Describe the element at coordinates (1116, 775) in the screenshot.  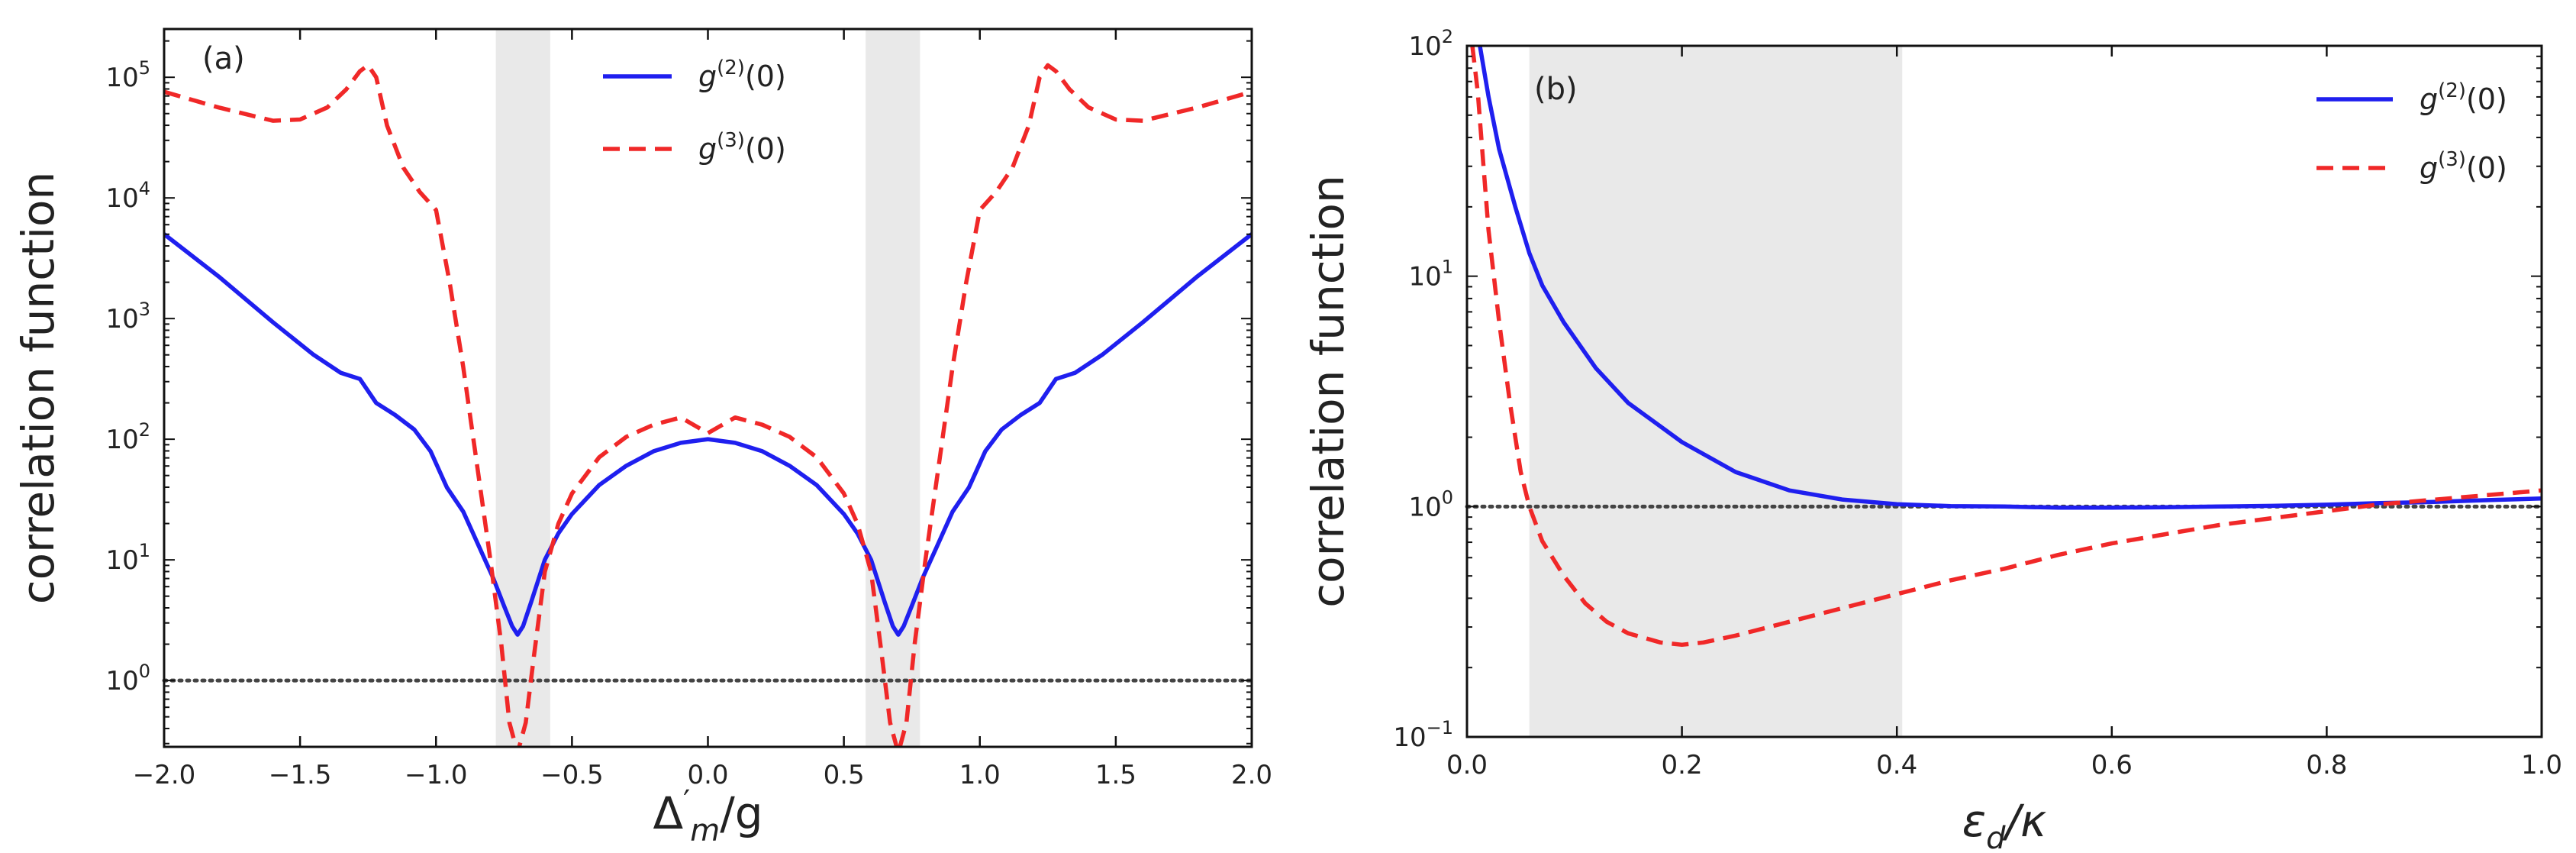
I see `x-tick-label: 1.5` at that location.